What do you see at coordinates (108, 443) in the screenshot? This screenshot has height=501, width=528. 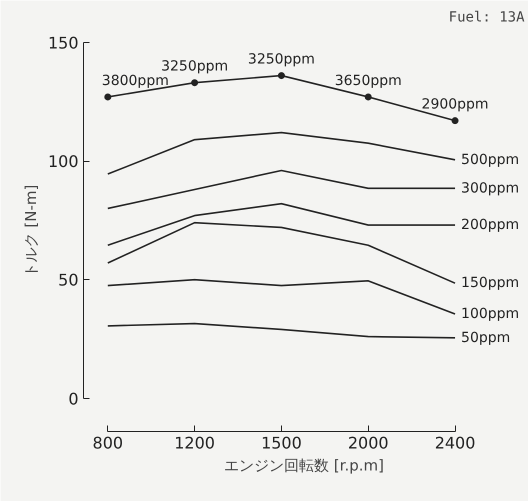 I see `x-tick-label: 800` at bounding box center [108, 443].